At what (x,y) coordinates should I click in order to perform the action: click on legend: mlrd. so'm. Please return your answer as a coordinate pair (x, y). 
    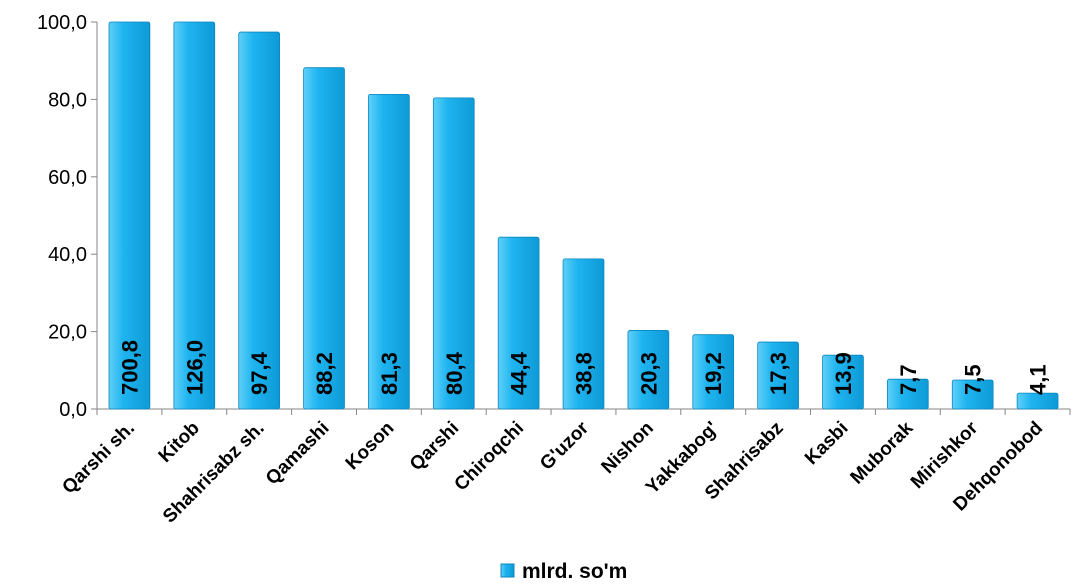
    Looking at the image, I should click on (563, 571).